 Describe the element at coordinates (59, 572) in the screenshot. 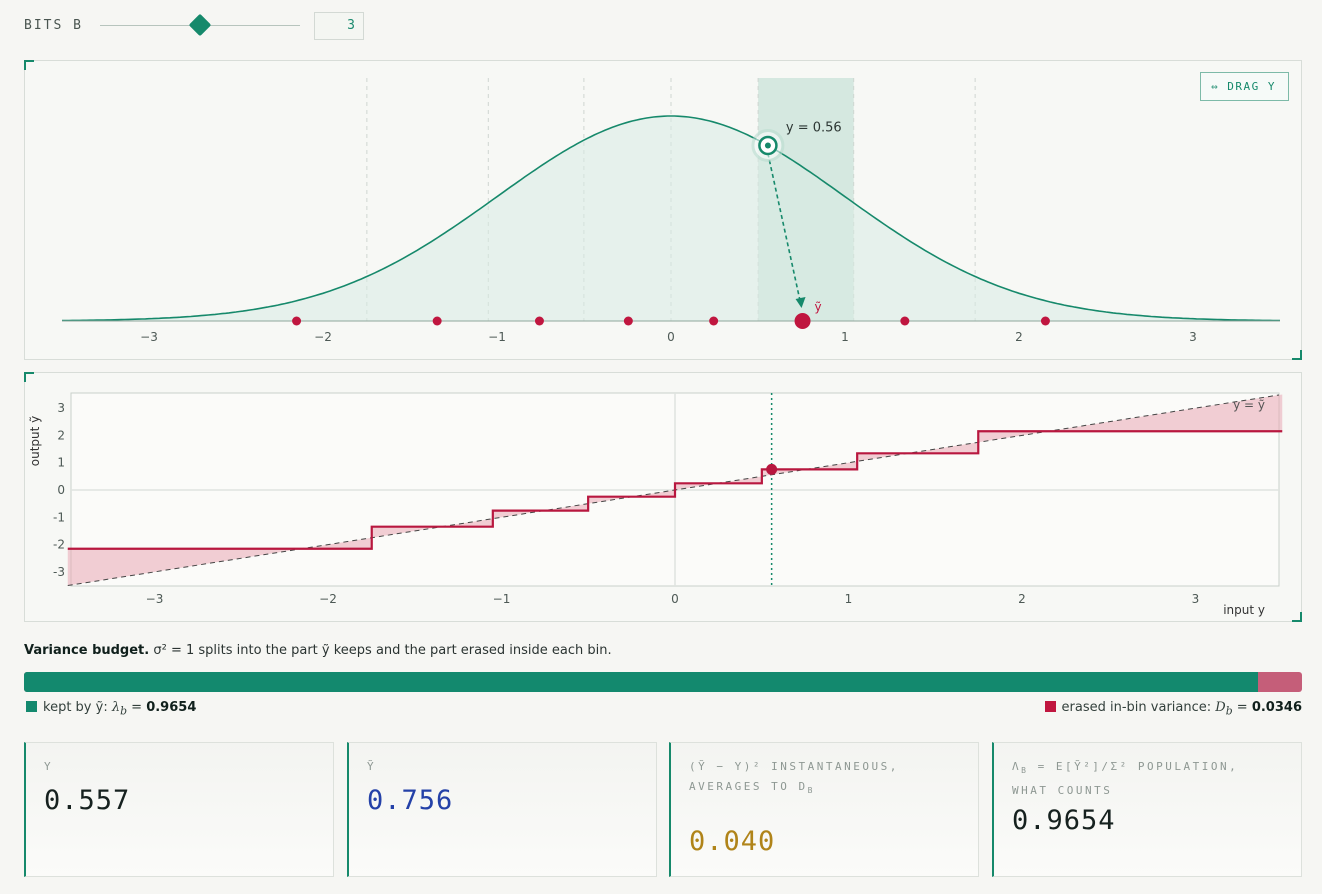

I see `y-tick-label: -3` at that location.